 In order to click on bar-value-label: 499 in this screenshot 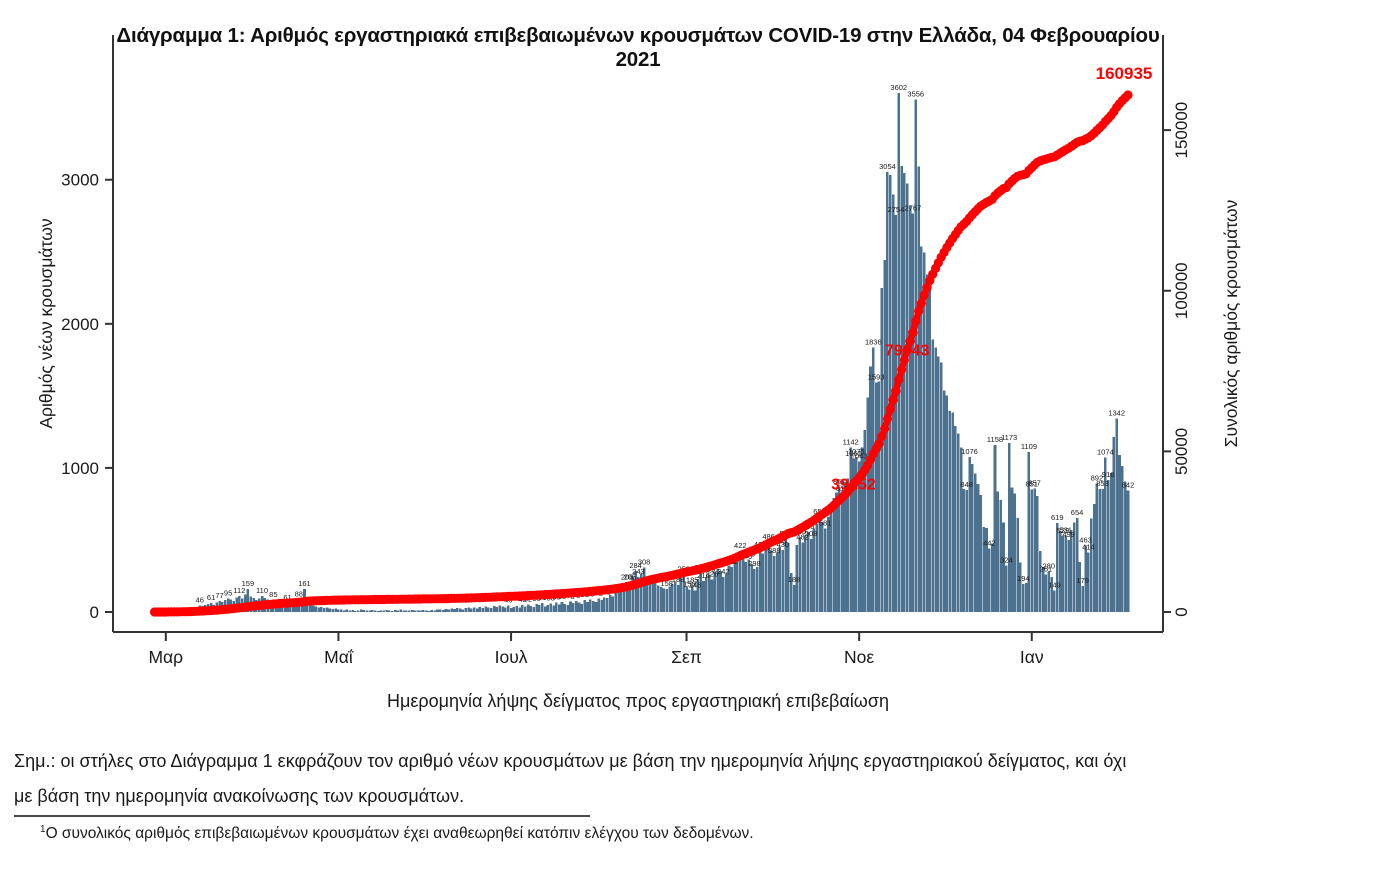, I will do `click(1068, 534)`.